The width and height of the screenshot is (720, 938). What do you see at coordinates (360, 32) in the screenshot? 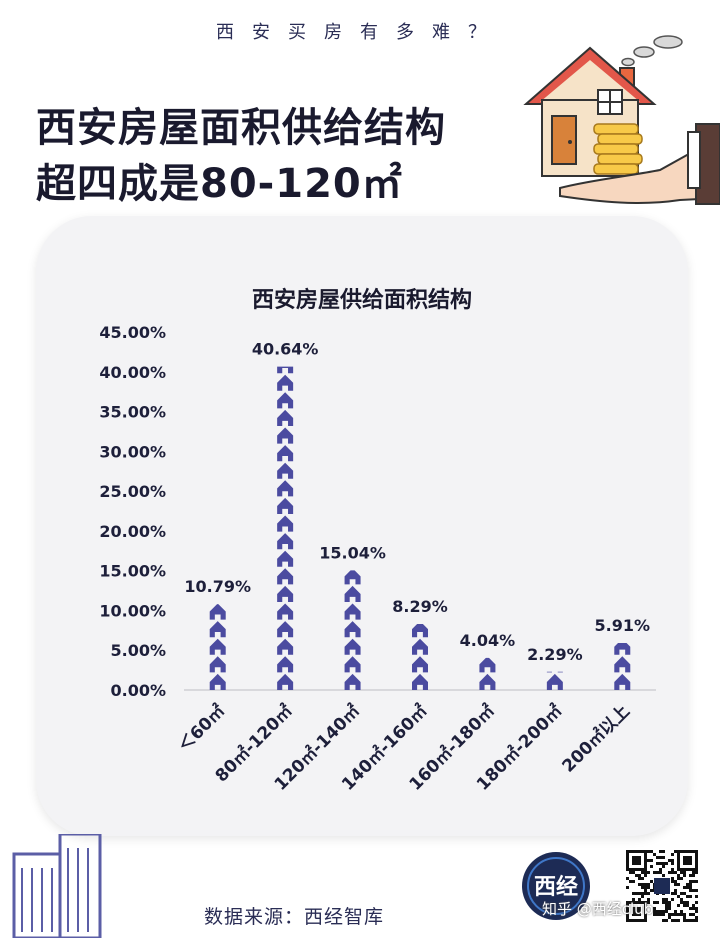
I see `subtitle: 西安买房有多难？` at bounding box center [360, 32].